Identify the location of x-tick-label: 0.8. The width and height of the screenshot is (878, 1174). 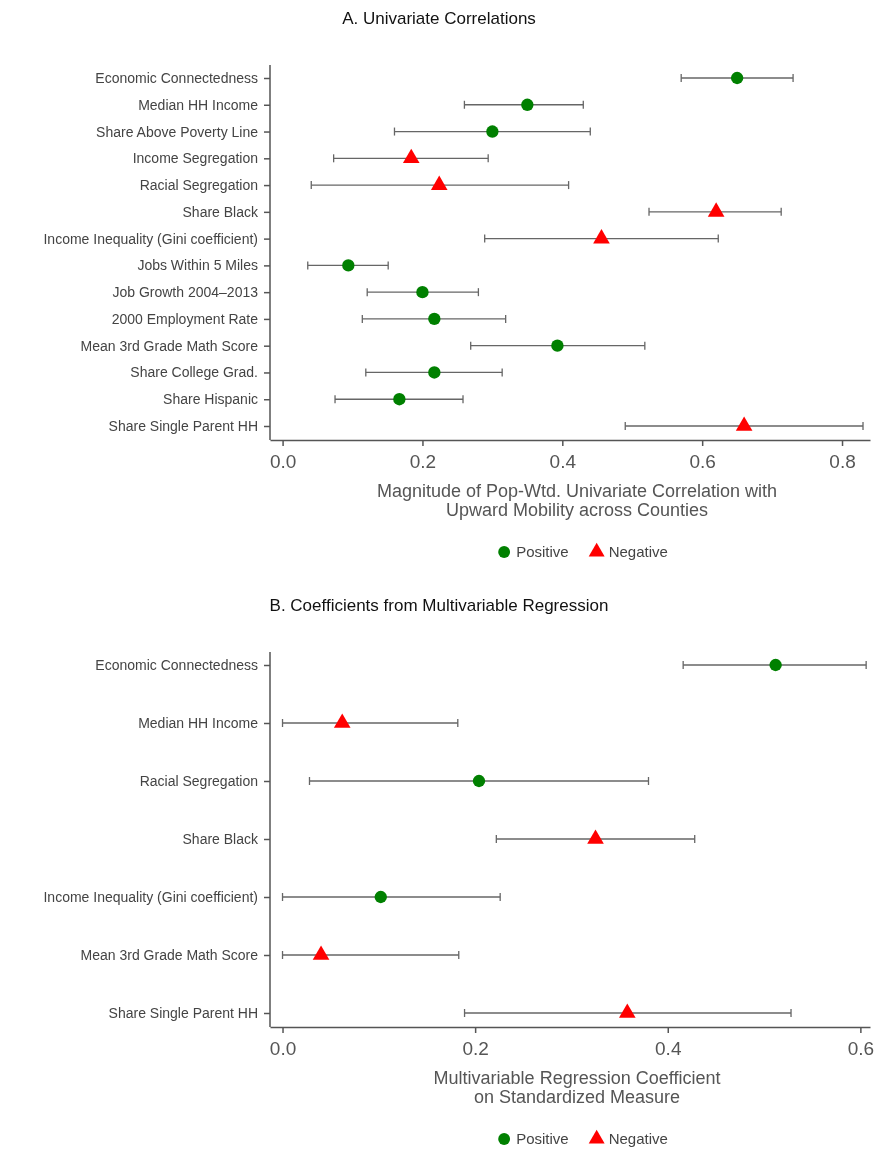
(842, 461).